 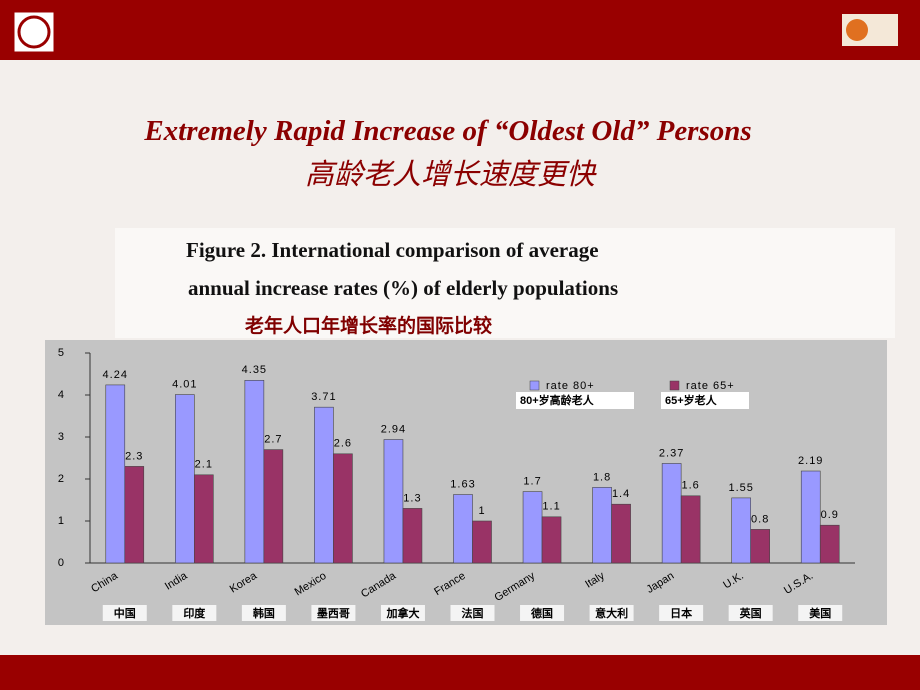 I want to click on legend-note: 65+岁老人, so click(x=691, y=400).